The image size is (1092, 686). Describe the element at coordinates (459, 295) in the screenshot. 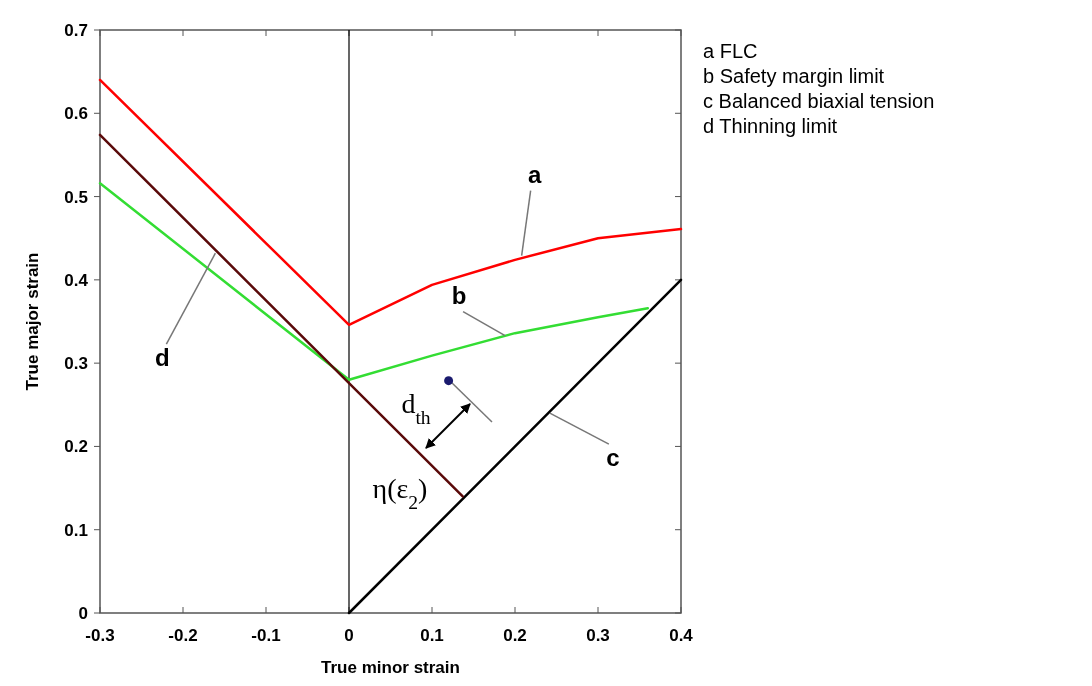

I see `annotation: b` at that location.